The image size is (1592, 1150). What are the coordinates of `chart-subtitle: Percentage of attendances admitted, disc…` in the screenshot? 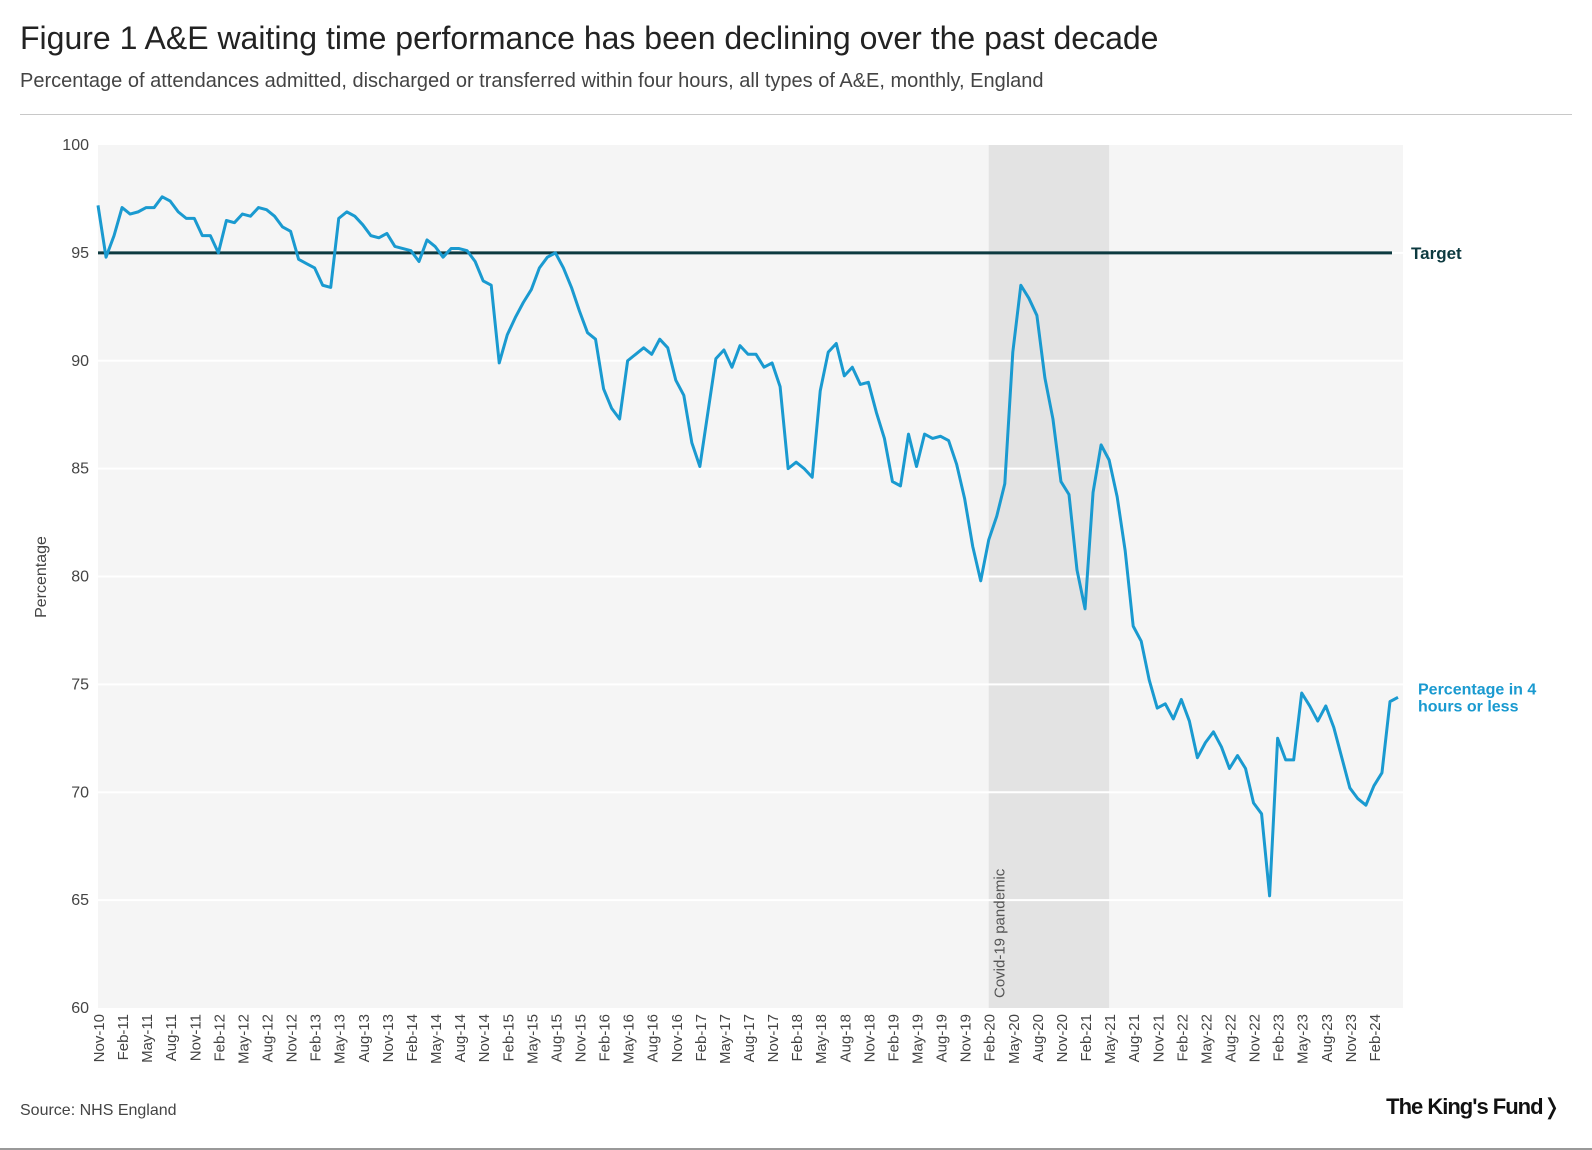 It's located at (532, 81).